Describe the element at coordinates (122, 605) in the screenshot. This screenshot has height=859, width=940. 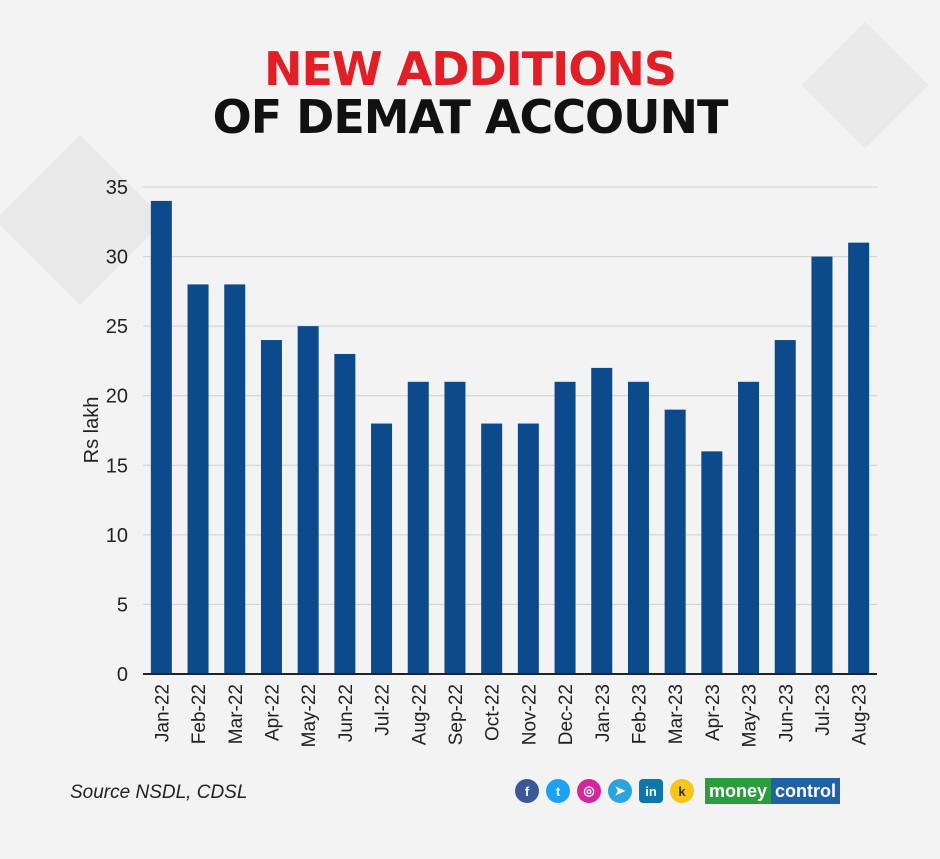
I see `y-tick-label: 5` at that location.